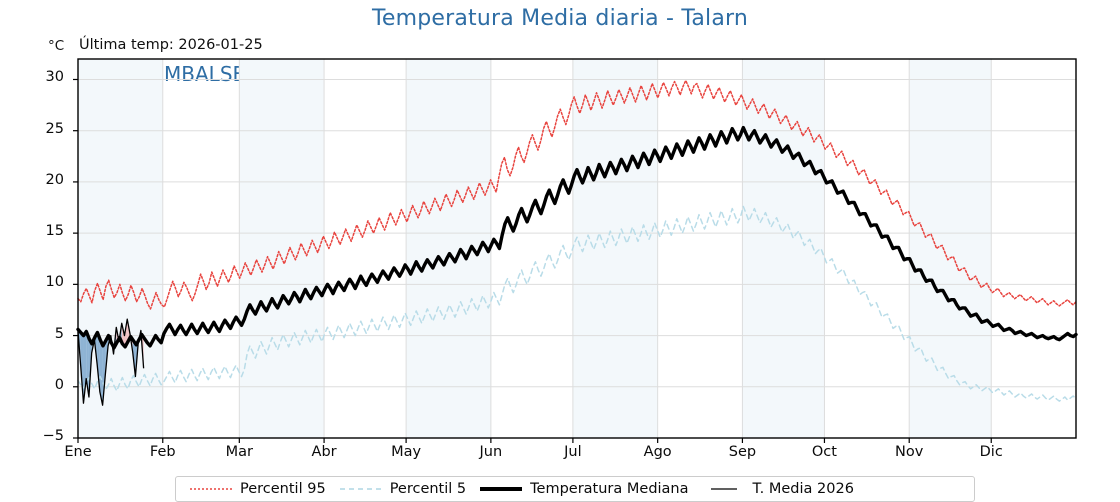 The width and height of the screenshot is (1120, 502). What do you see at coordinates (162, 452) in the screenshot?
I see `x-tick-label: Feb` at bounding box center [162, 452].